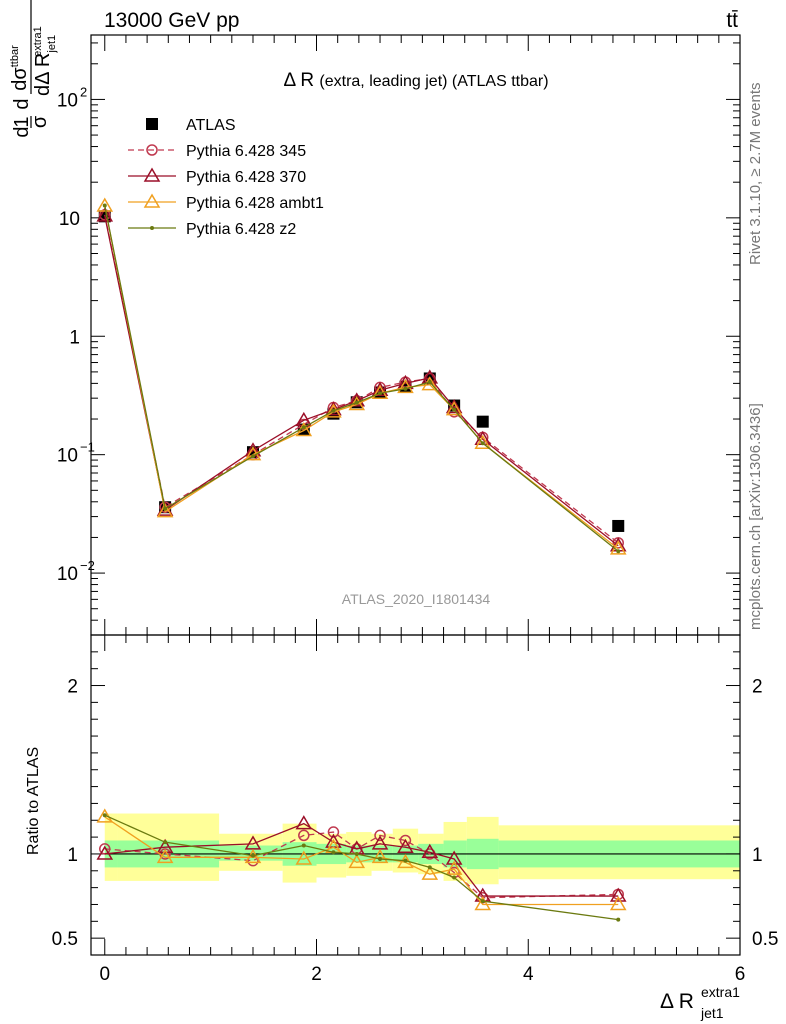  What do you see at coordinates (757, 855) in the screenshot?
I see `ratio-y-tick-label-right: 1` at bounding box center [757, 855].